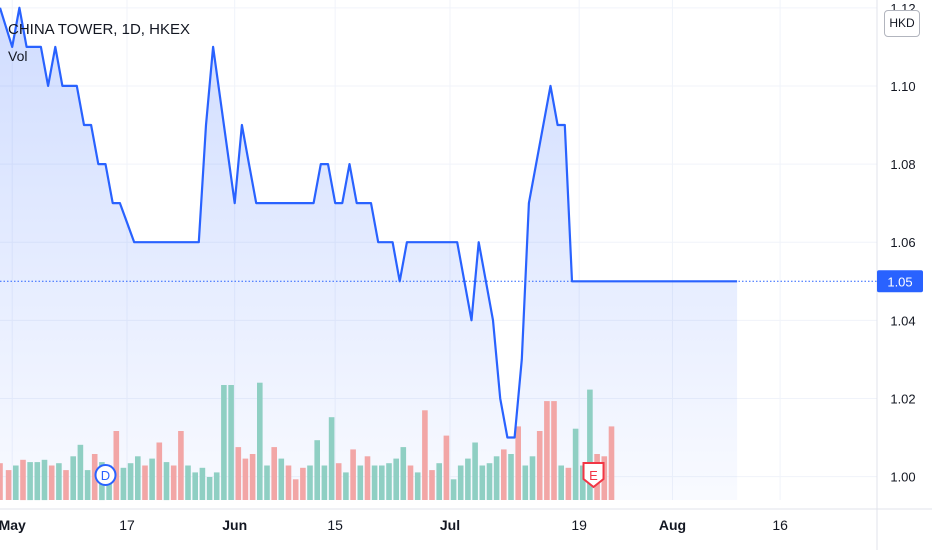 The height and width of the screenshot is (555, 932). Describe the element at coordinates (902, 23) in the screenshot. I see `currency-selector: HKD` at that location.